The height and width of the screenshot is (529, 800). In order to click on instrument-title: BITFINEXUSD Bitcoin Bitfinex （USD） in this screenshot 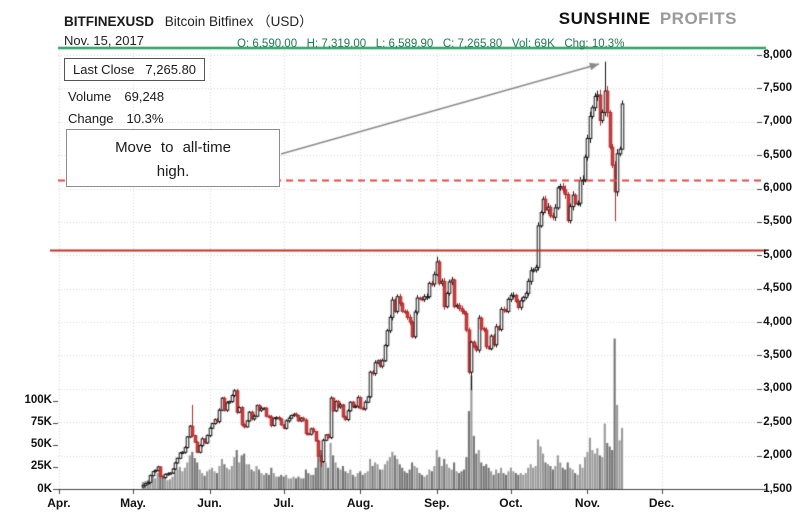, I will do `click(188, 20)`.